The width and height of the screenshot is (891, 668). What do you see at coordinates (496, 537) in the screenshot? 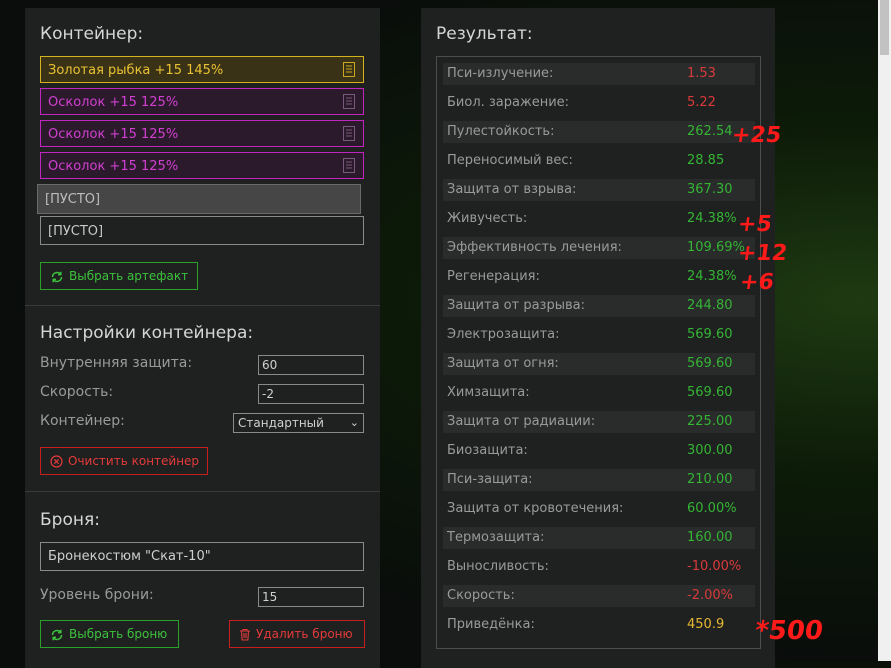
I see `result-name: Термозащита:` at bounding box center [496, 537].